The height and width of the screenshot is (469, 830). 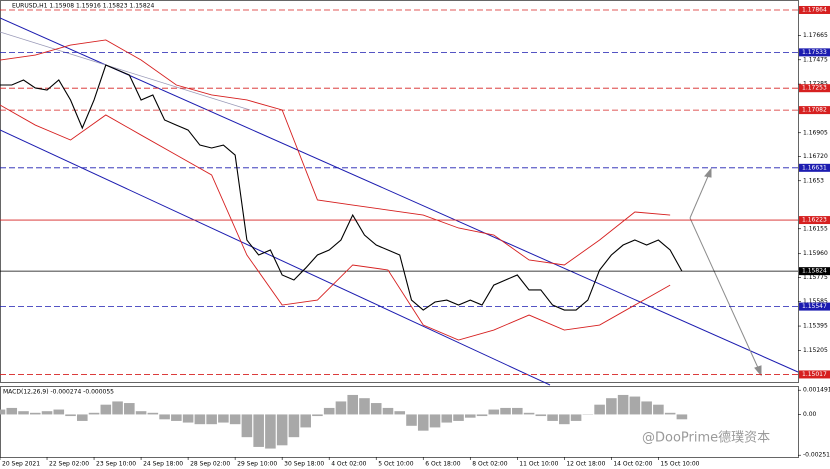 I want to click on macd-panel, so click(x=399, y=422).